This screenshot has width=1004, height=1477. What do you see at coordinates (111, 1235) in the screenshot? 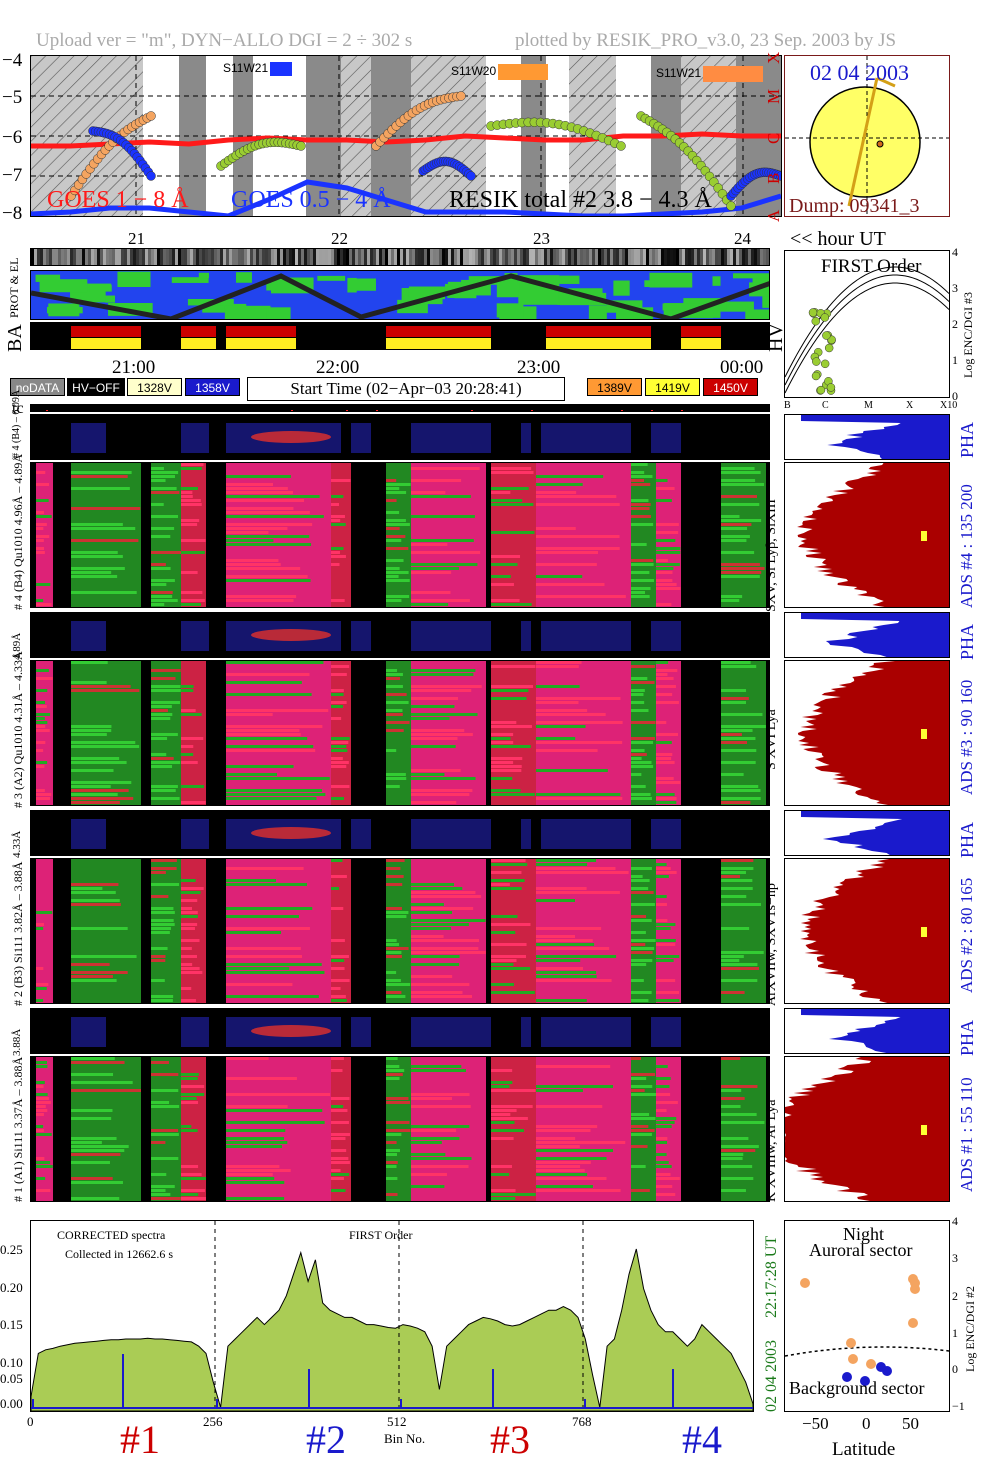
I see `spectrum-note-corrected: CORRECTED spectra` at bounding box center [111, 1235].